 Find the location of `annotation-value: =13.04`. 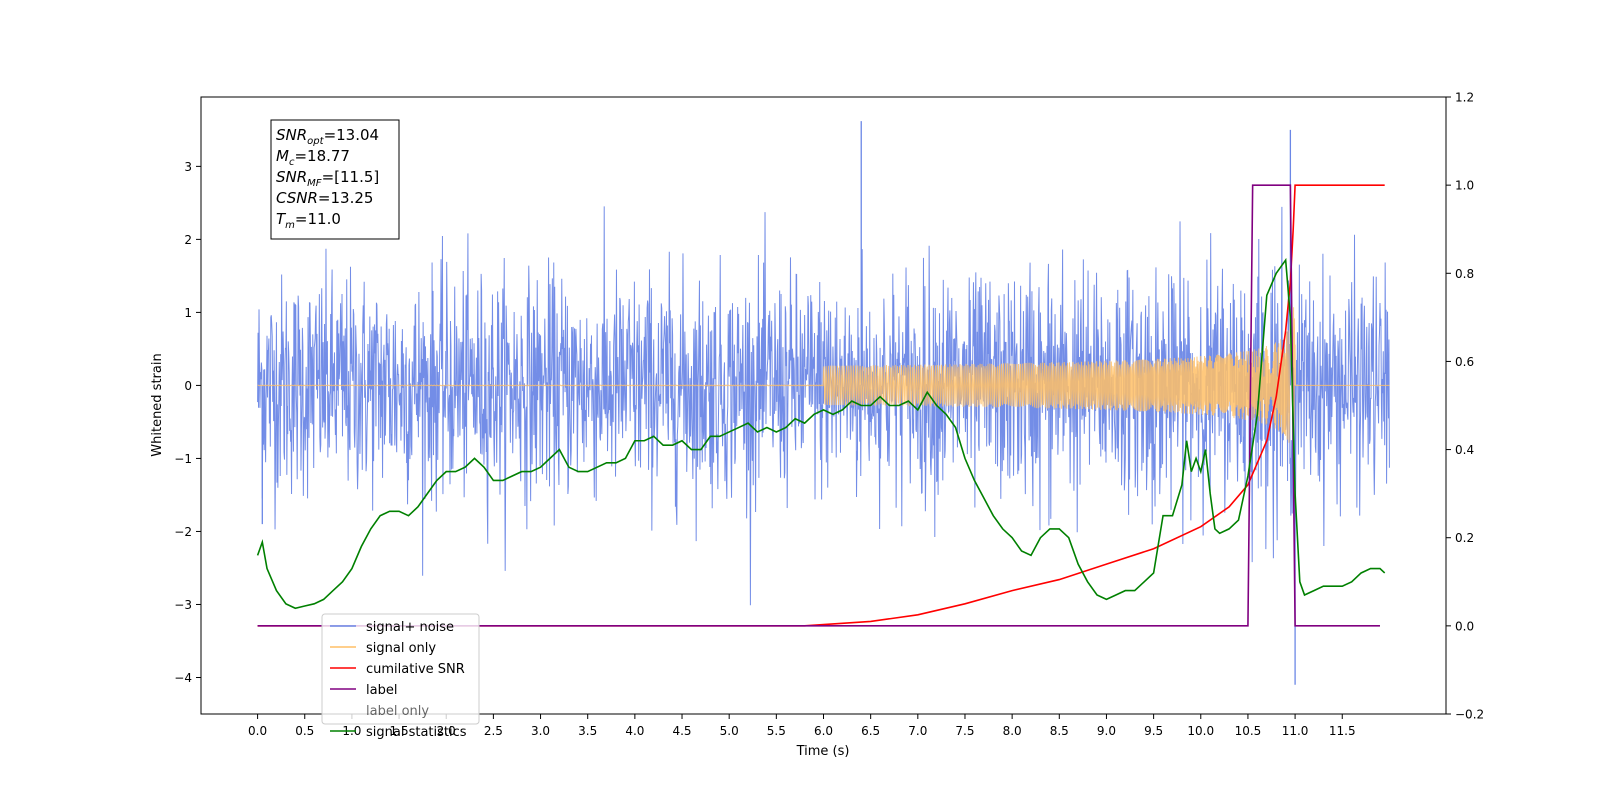

annotation-value: =13.04 is located at coordinates (352, 135).